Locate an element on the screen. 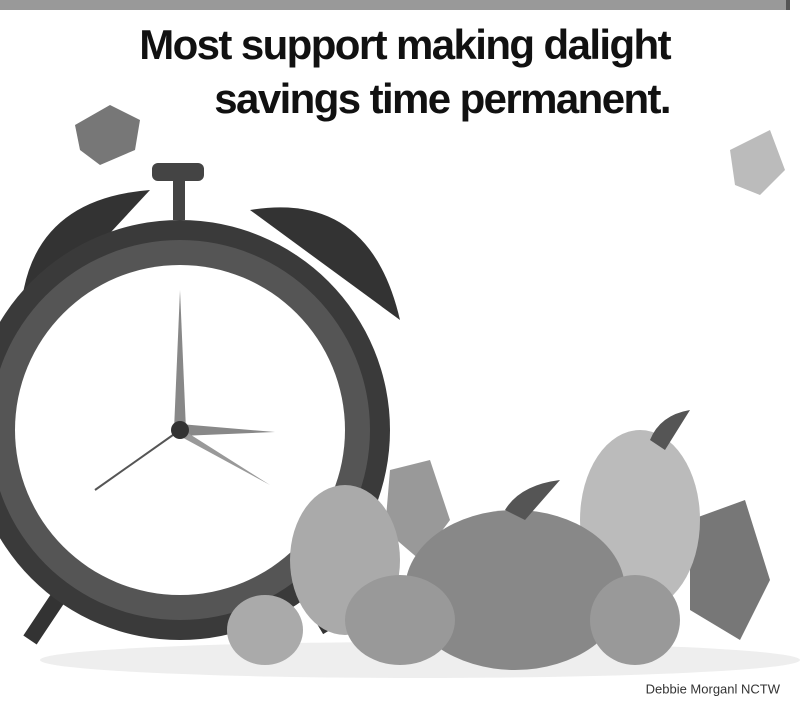  clock-stem is located at coordinates (179, 200).